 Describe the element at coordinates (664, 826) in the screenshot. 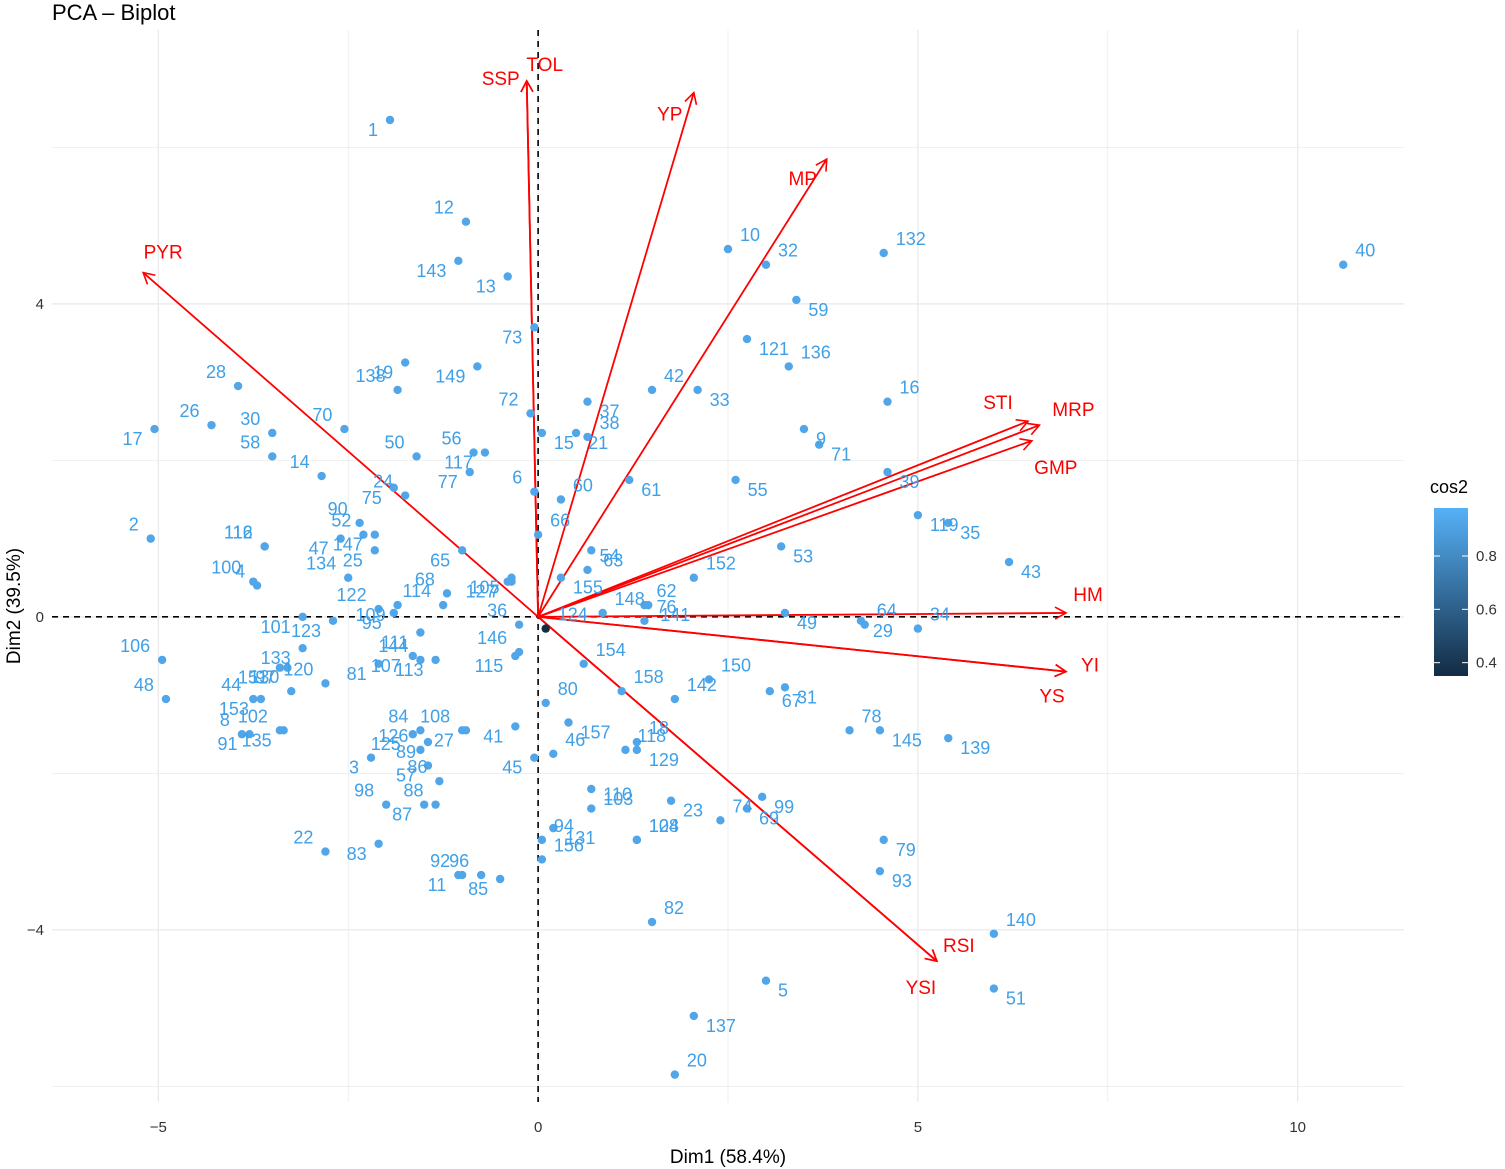

I see `point-label: 104` at that location.